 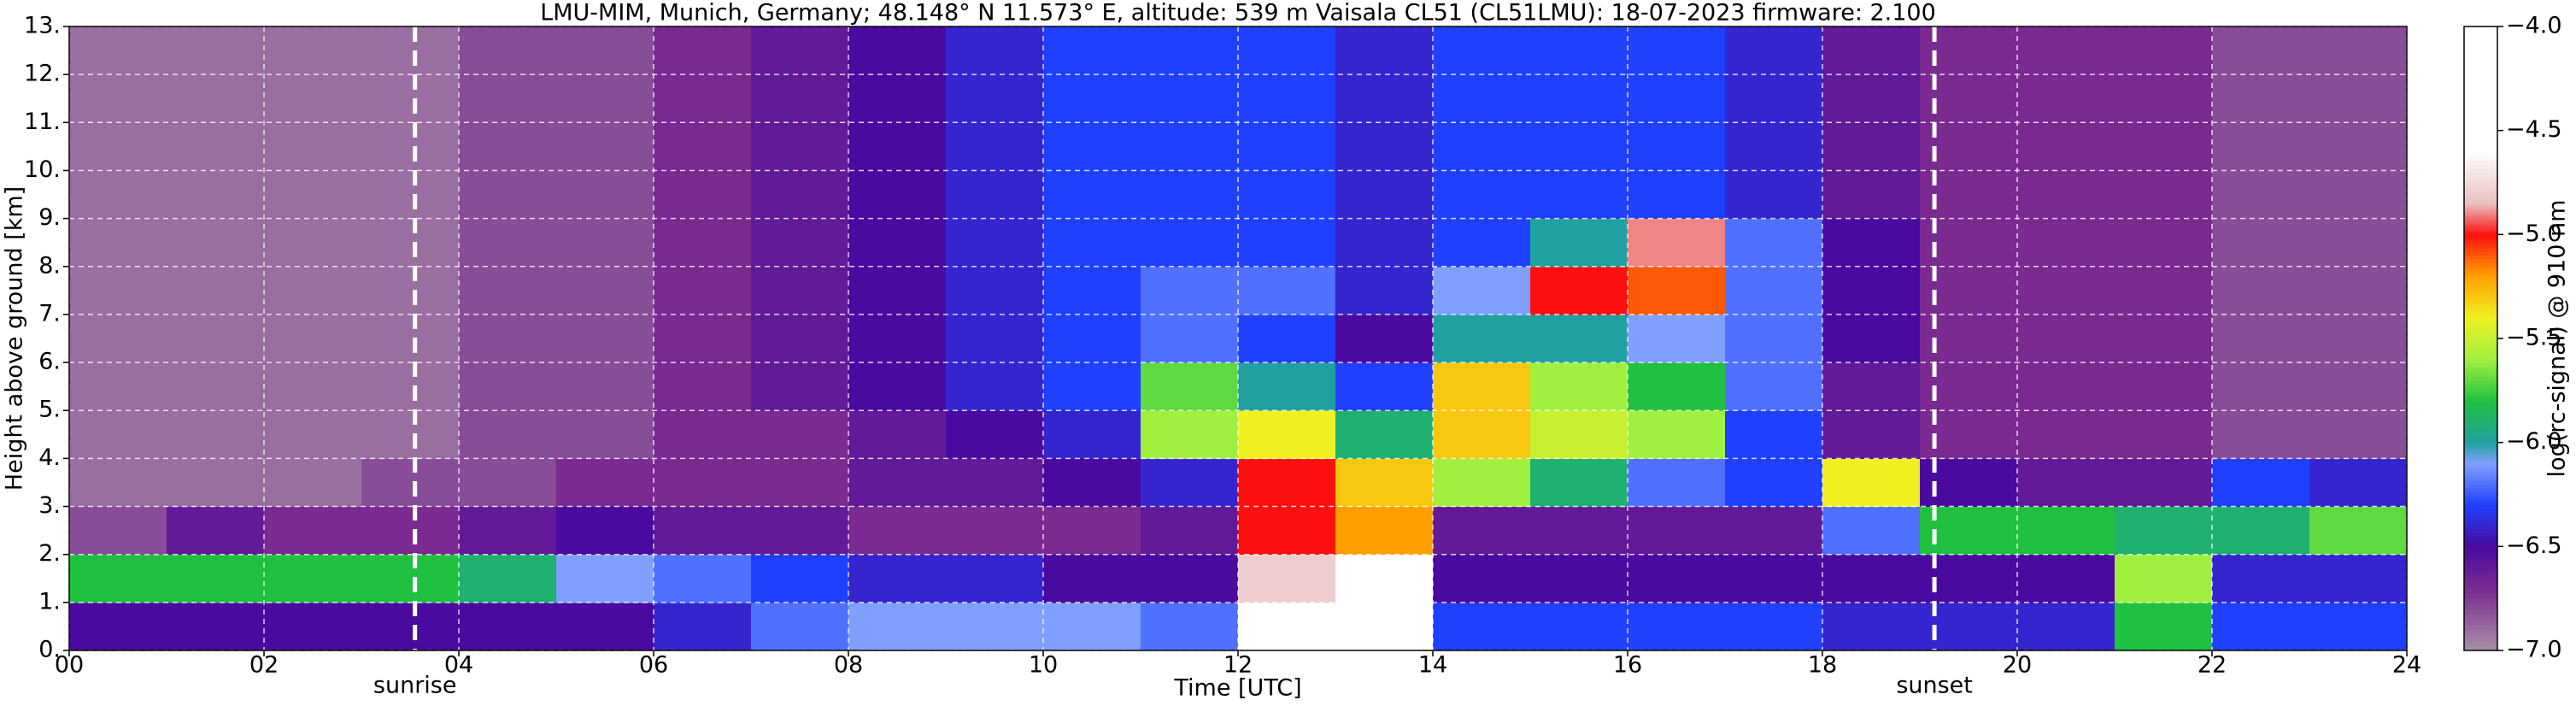 I want to click on y-tick-label: 4., so click(x=49, y=457).